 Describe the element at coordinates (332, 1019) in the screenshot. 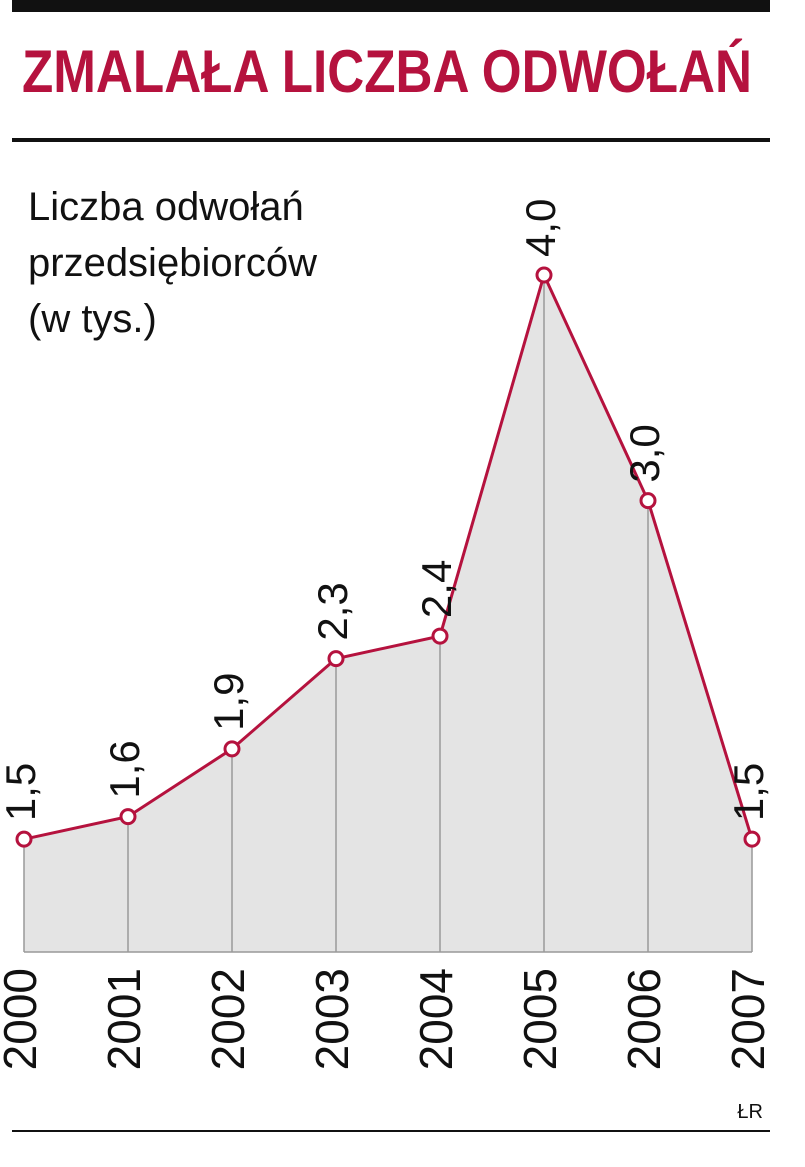

I see `x-tick-label: 2003` at that location.